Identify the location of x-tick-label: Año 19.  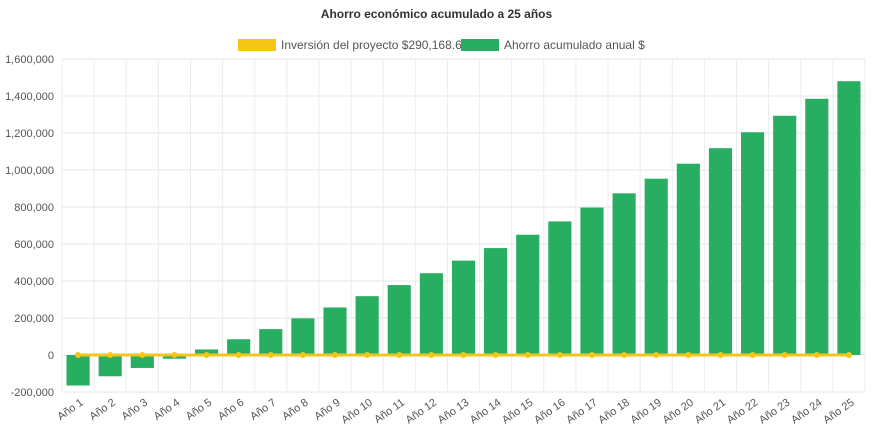
(645, 412).